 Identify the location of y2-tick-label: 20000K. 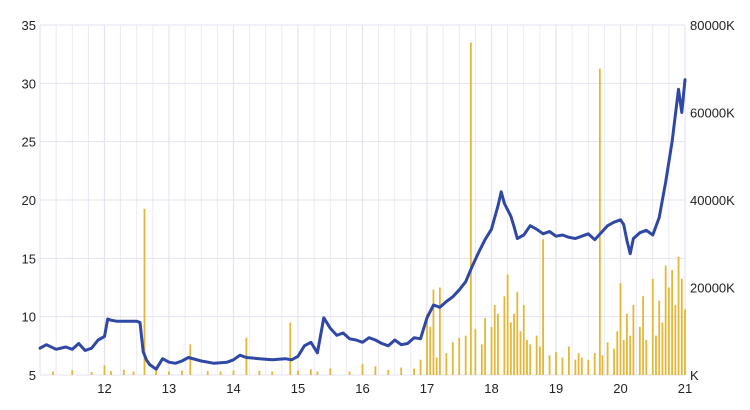
(712, 288).